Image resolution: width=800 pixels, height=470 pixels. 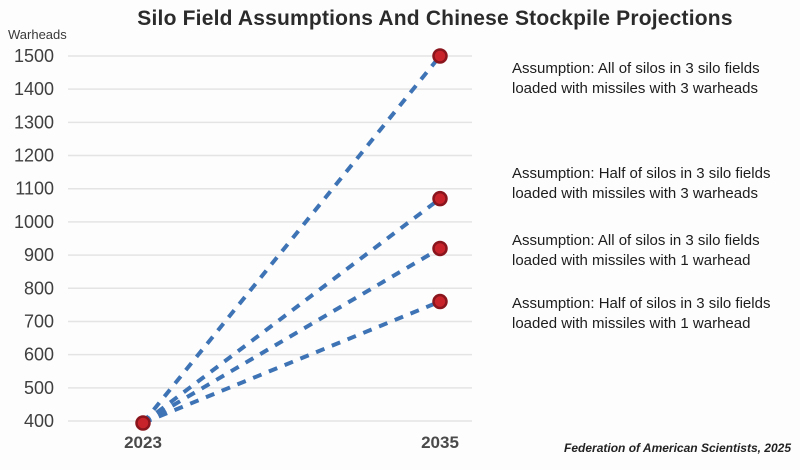 What do you see at coordinates (37, 34) in the screenshot?
I see `y-axis-label: Warheads` at bounding box center [37, 34].